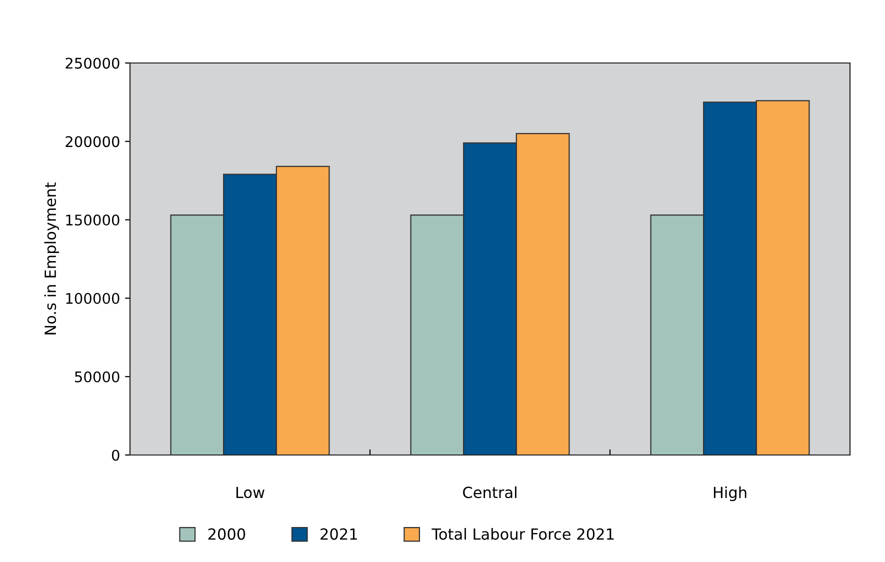  Describe the element at coordinates (97, 376) in the screenshot. I see `y-tick-label: 50000` at that location.